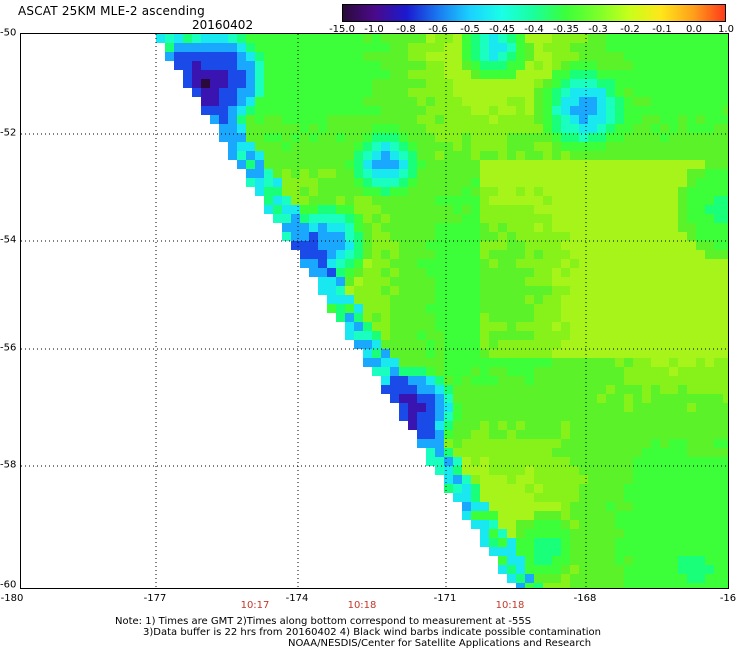  I want to click on lat-label: -56, so click(8, 348).